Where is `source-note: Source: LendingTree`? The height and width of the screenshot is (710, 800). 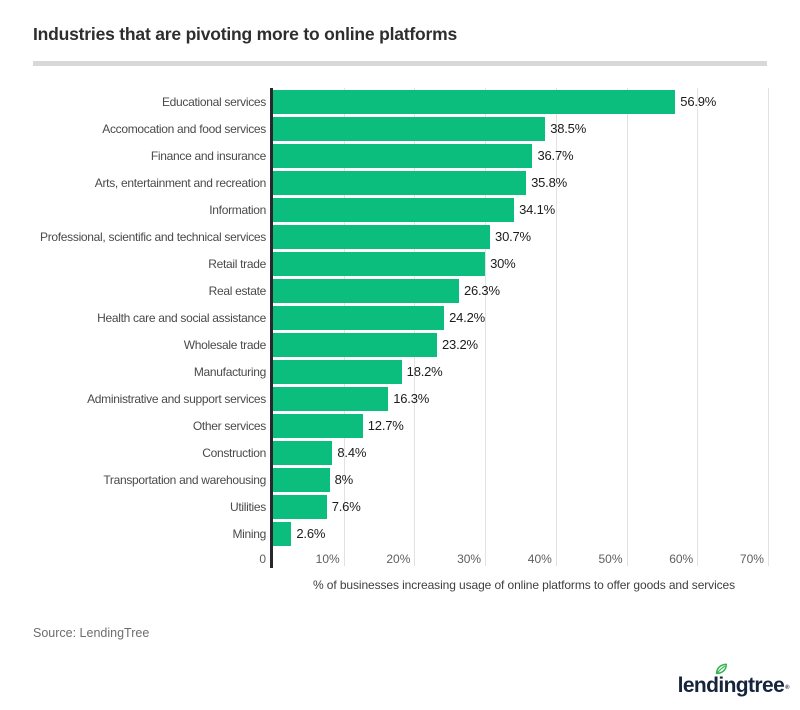
source-note: Source: LendingTree is located at coordinates (91, 633).